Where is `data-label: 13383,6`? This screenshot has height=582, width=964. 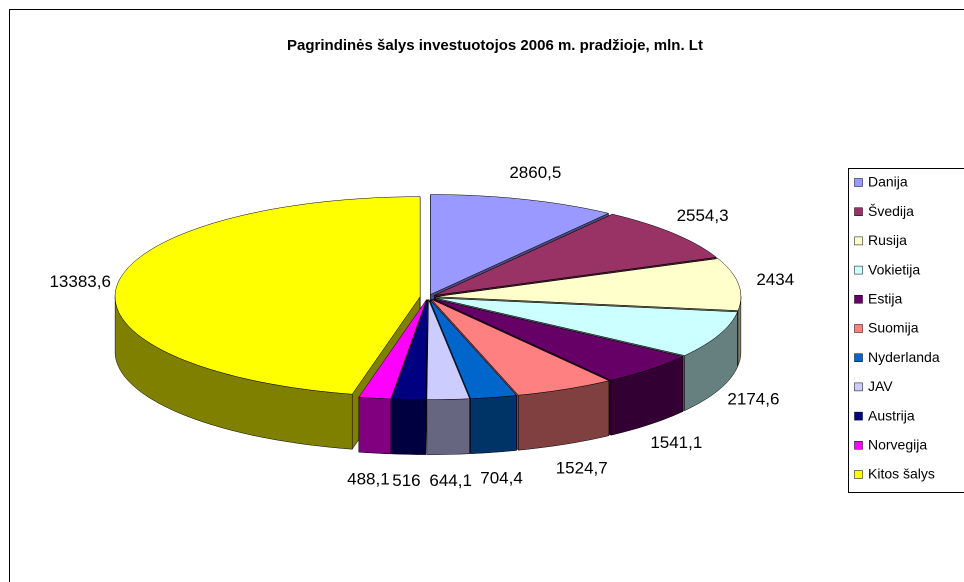
data-label: 13383,6 is located at coordinates (79, 281).